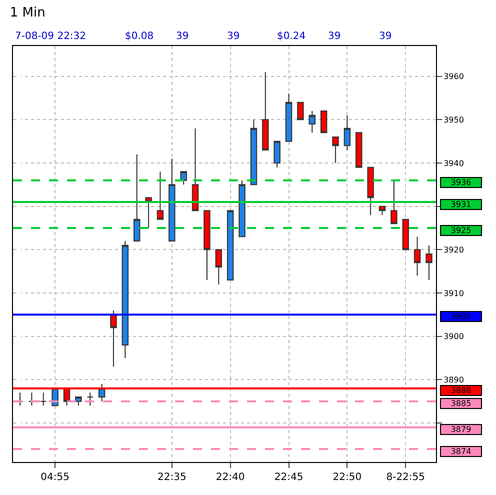 The width and height of the screenshot is (496, 495). Describe the element at coordinates (230, 477) in the screenshot. I see `x-tick-label: 22:40` at that location.